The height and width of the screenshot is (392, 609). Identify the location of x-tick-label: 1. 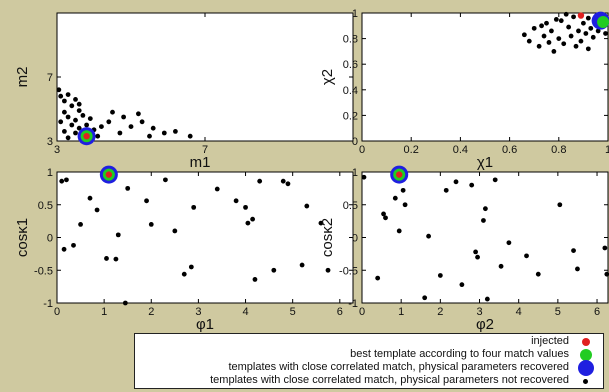
(104, 312).